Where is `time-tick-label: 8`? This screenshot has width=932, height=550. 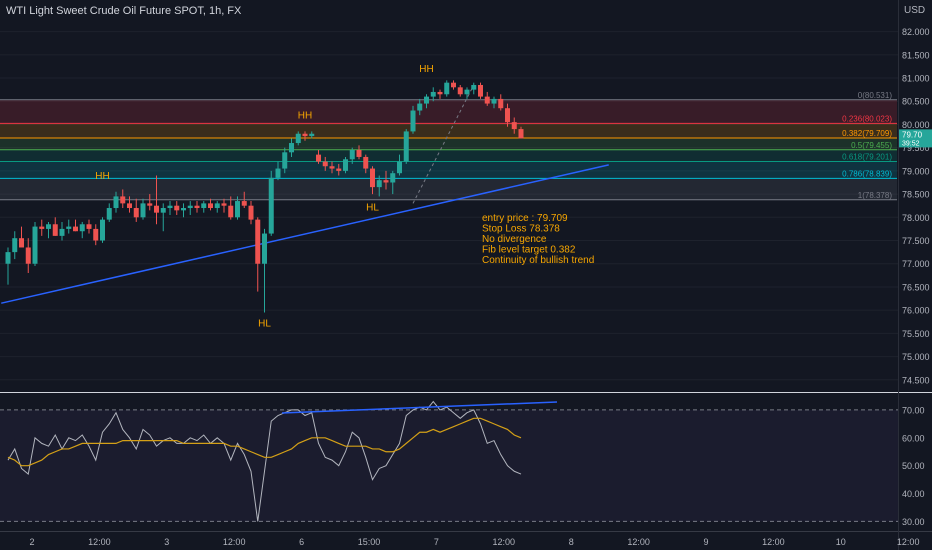
time-tick-label: 8 is located at coordinates (571, 542).